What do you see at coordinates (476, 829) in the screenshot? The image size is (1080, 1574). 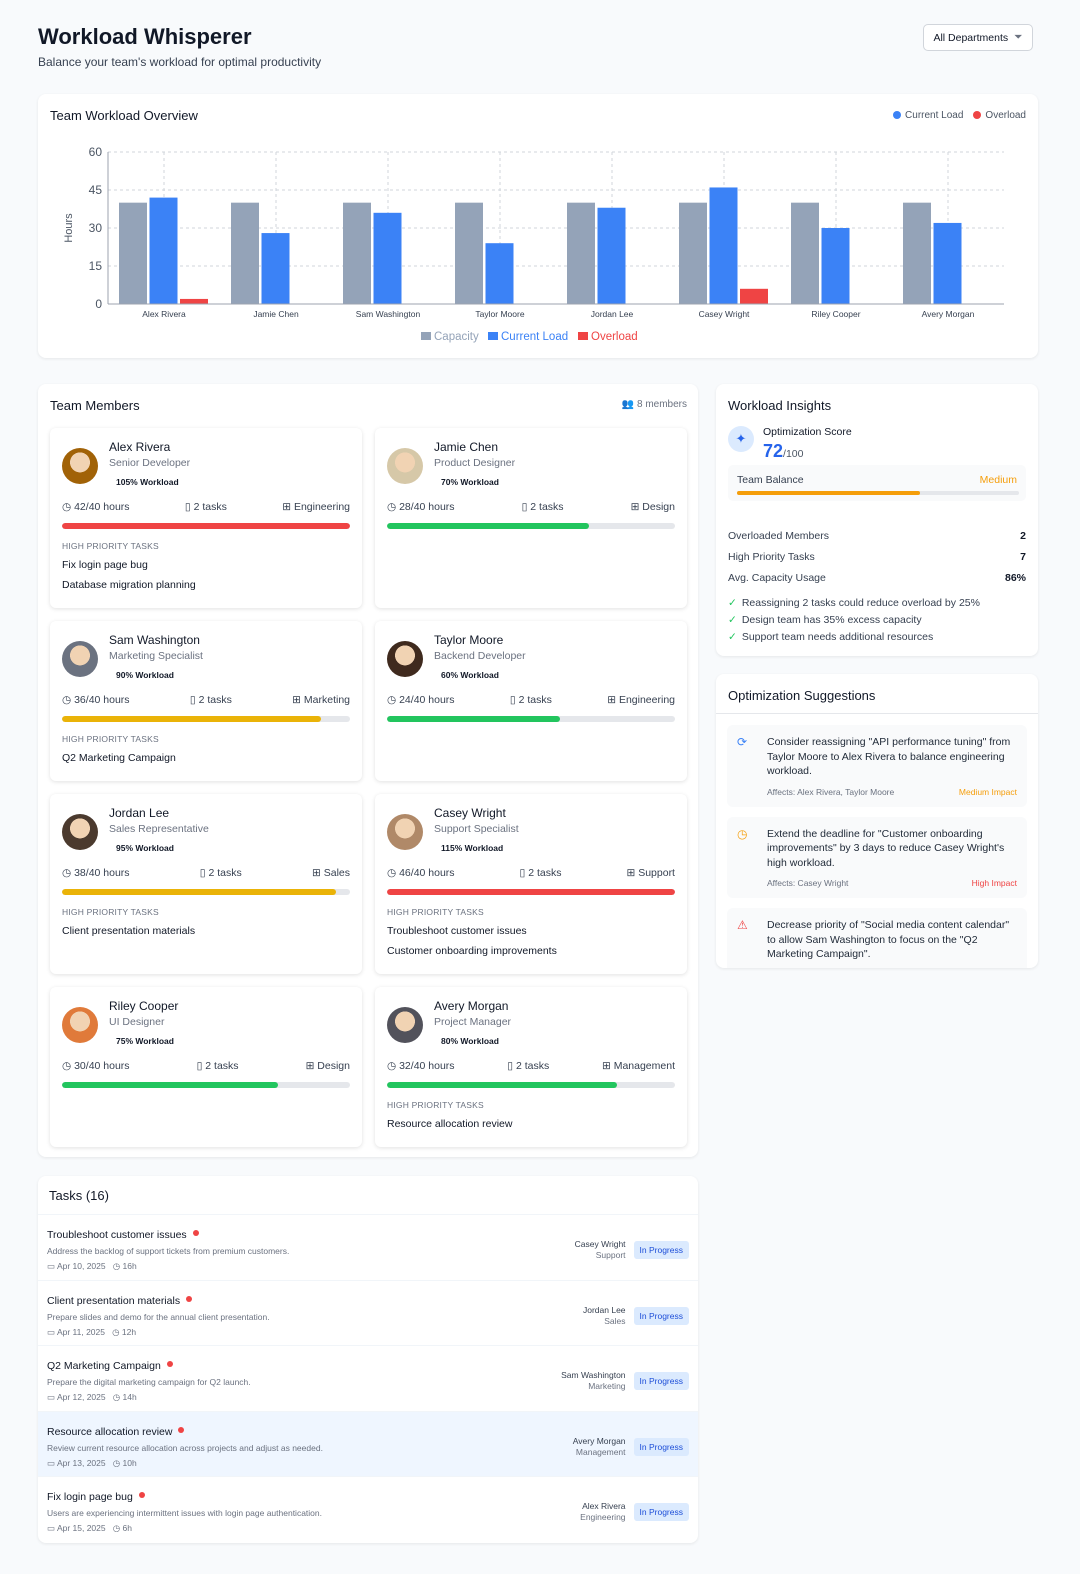 I see `member-role: Support Specialist` at bounding box center [476, 829].